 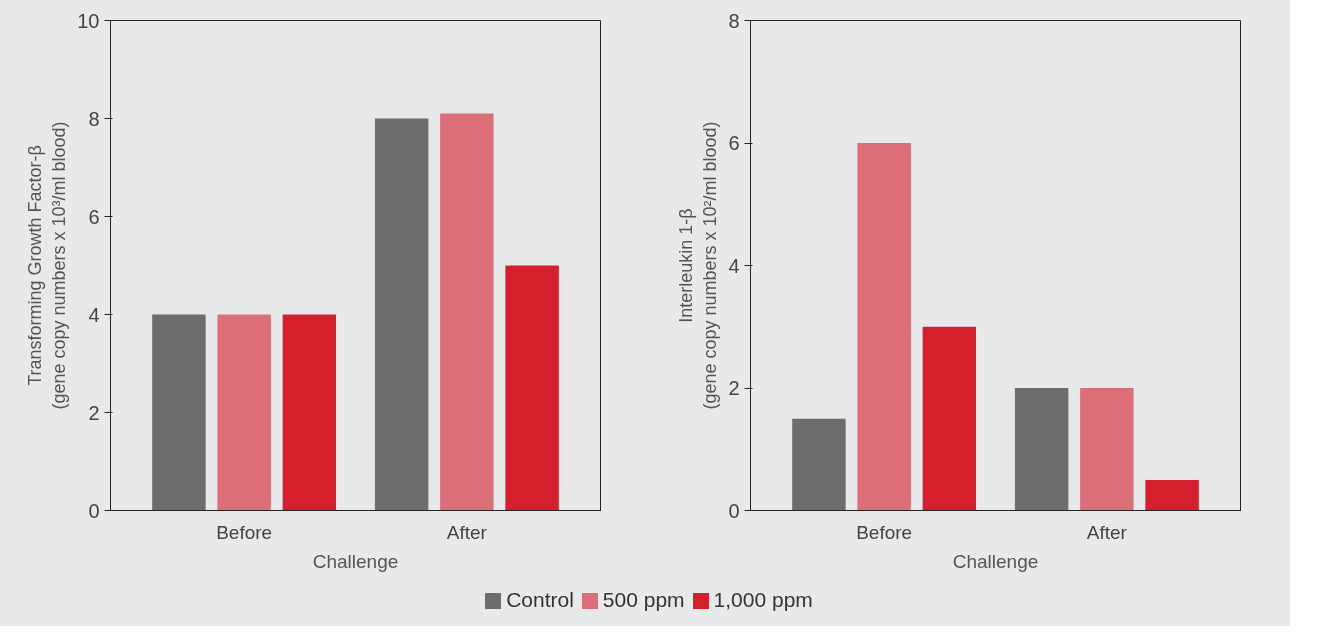 What do you see at coordinates (88, 20) in the screenshot?
I see `y-tick-label: 10` at bounding box center [88, 20].